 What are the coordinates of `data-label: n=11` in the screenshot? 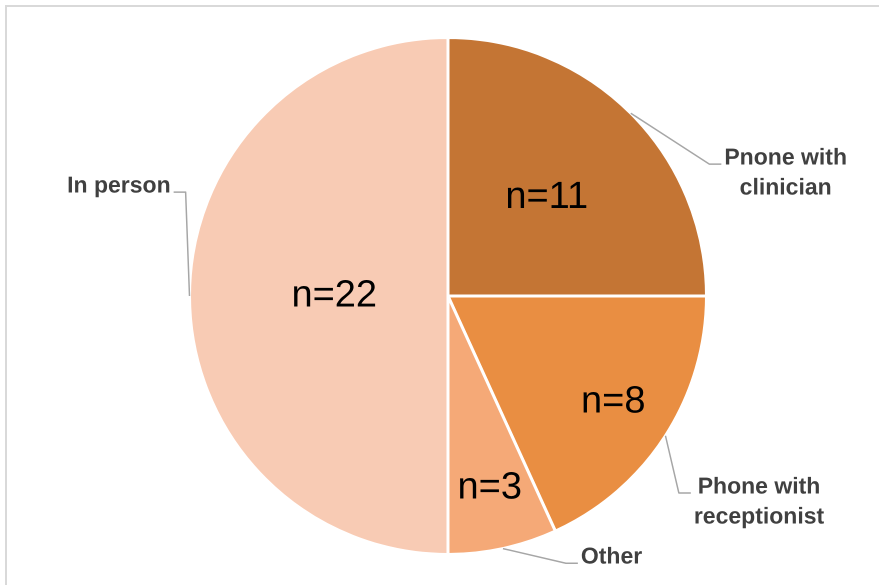 It's located at (546, 195).